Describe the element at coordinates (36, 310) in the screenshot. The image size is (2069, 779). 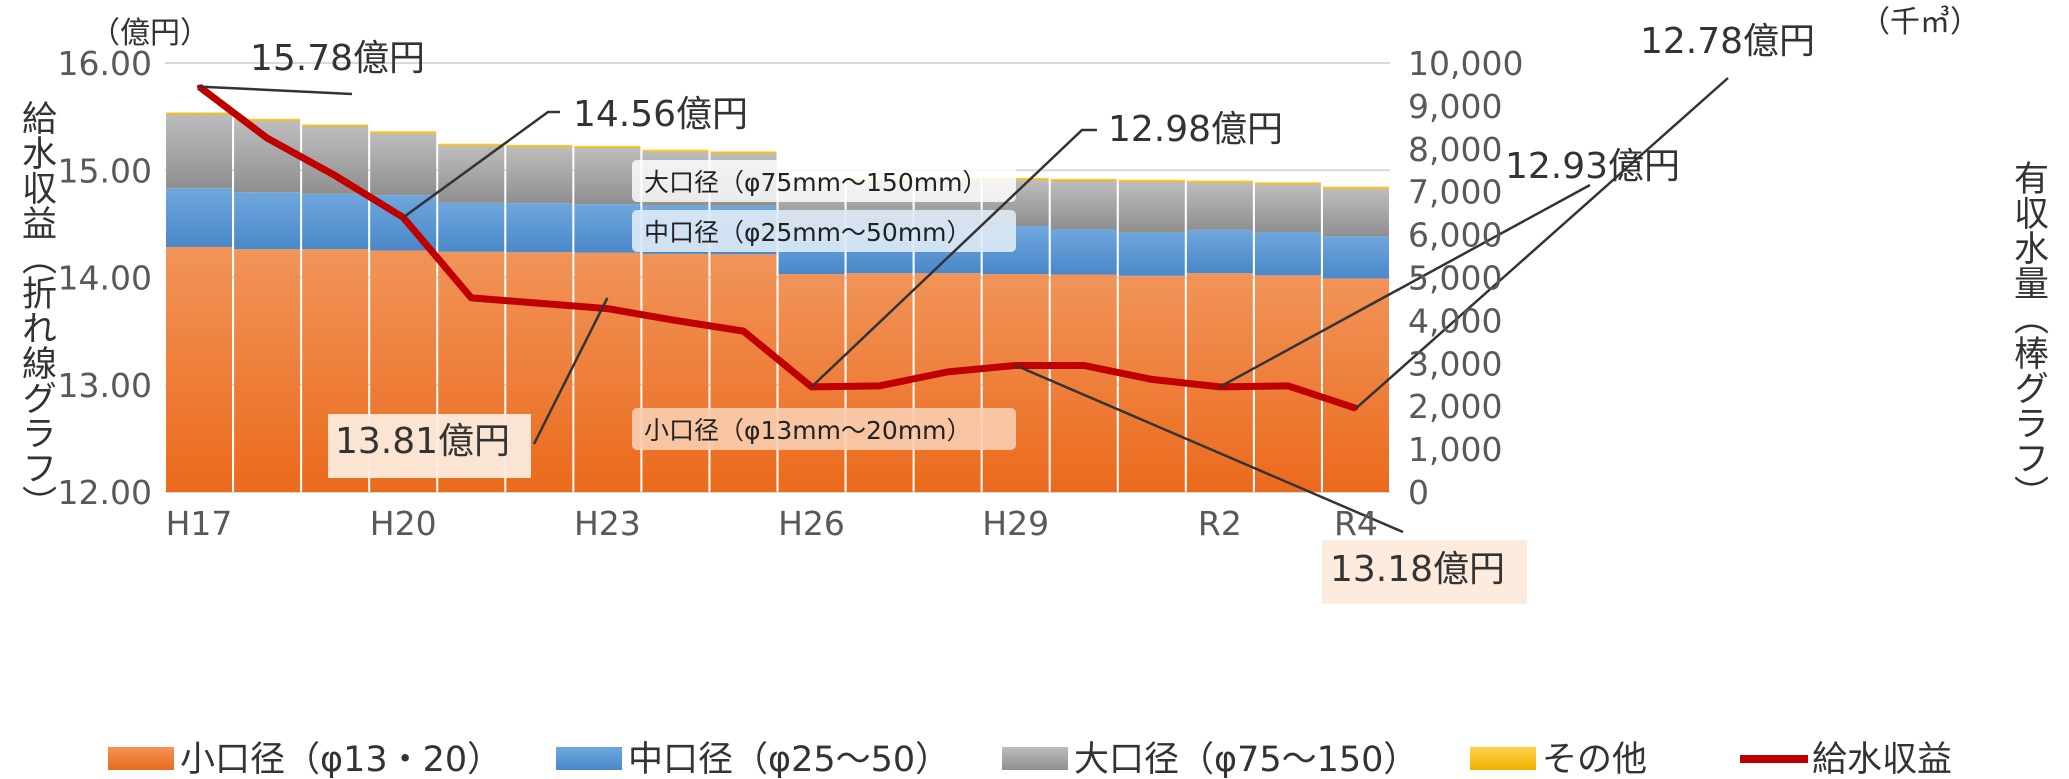
I see `left-axis-title: 給水収益（折れ線グラフ）` at that location.